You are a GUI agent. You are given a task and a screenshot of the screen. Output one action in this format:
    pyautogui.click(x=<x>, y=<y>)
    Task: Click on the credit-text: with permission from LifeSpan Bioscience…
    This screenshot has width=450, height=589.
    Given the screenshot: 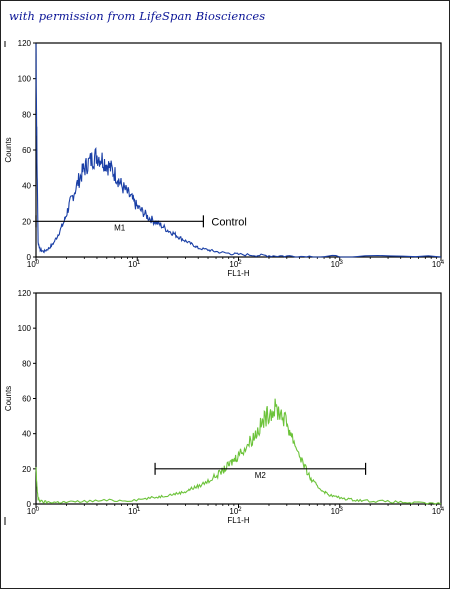 What is the action you would take?
    pyautogui.click(x=137, y=16)
    